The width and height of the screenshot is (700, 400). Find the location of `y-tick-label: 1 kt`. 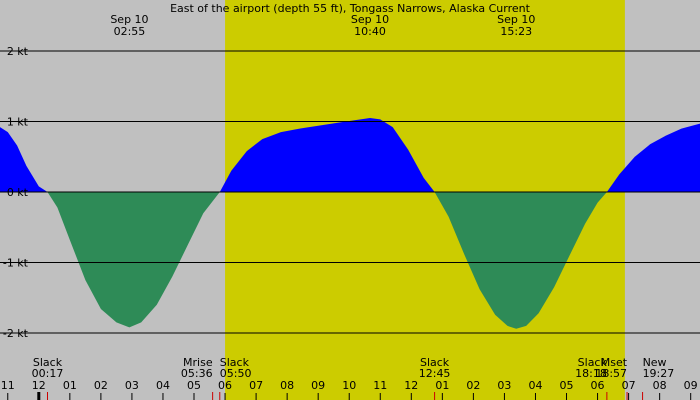

y-tick-label: 1 kt is located at coordinates (18, 122).